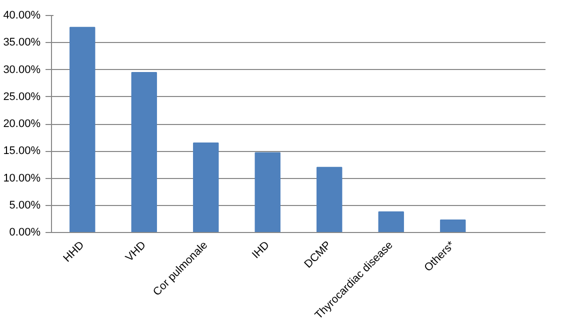  Describe the element at coordinates (22, 178) in the screenshot. I see `y-tick-label: 10.00%` at that location.